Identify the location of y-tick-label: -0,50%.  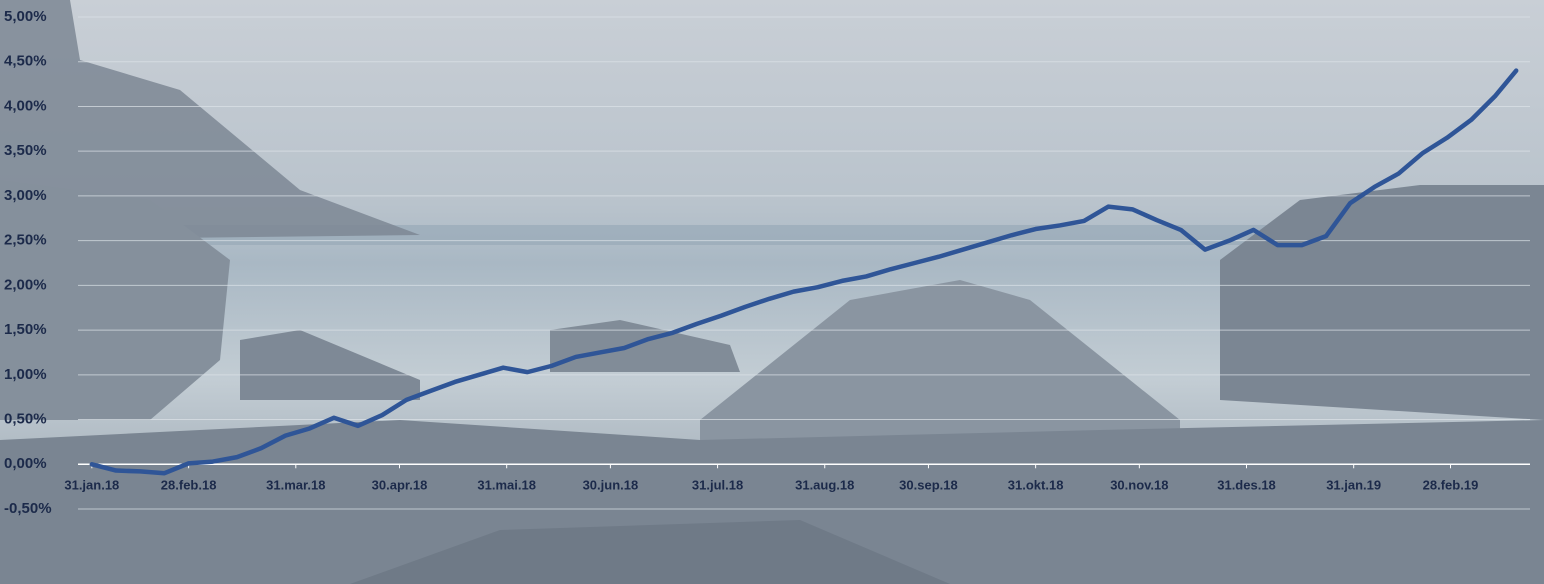
(28, 508).